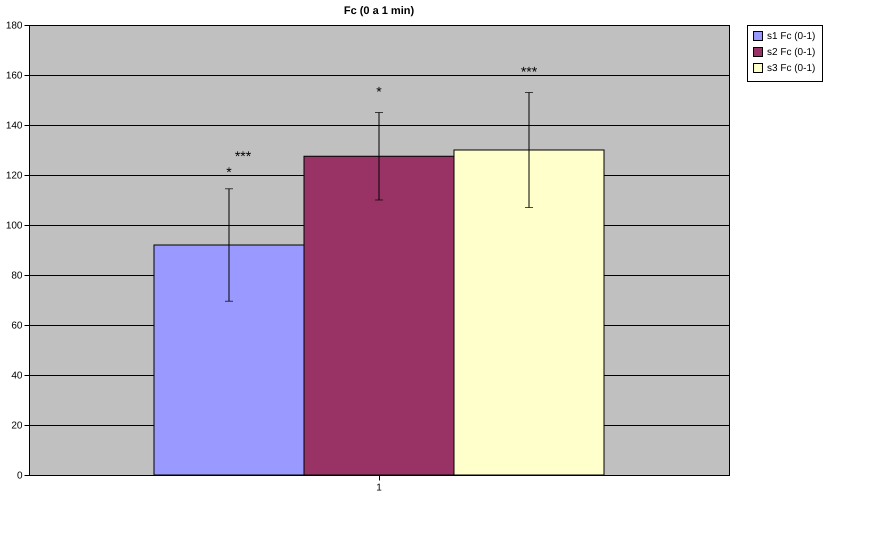  Describe the element at coordinates (14, 226) in the screenshot. I see `y-tick-label: 100` at that location.